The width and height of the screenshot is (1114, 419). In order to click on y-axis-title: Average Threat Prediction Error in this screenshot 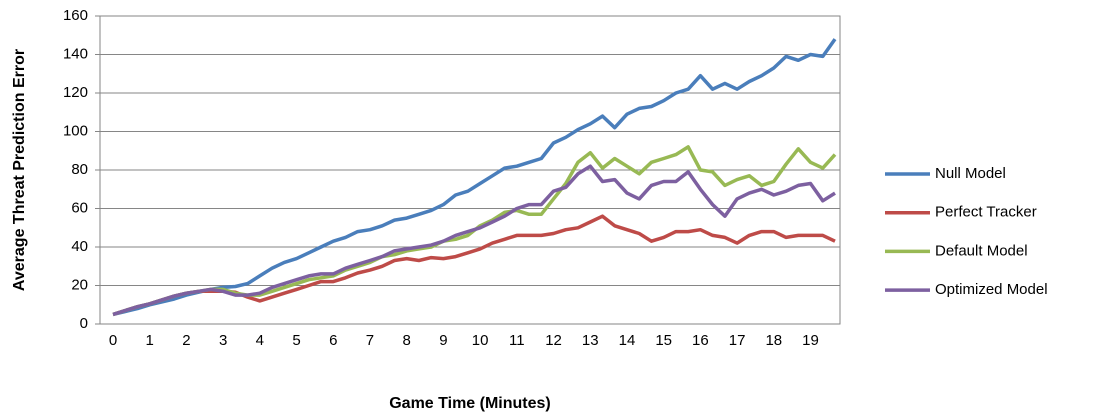, I will do `click(19, 170)`.